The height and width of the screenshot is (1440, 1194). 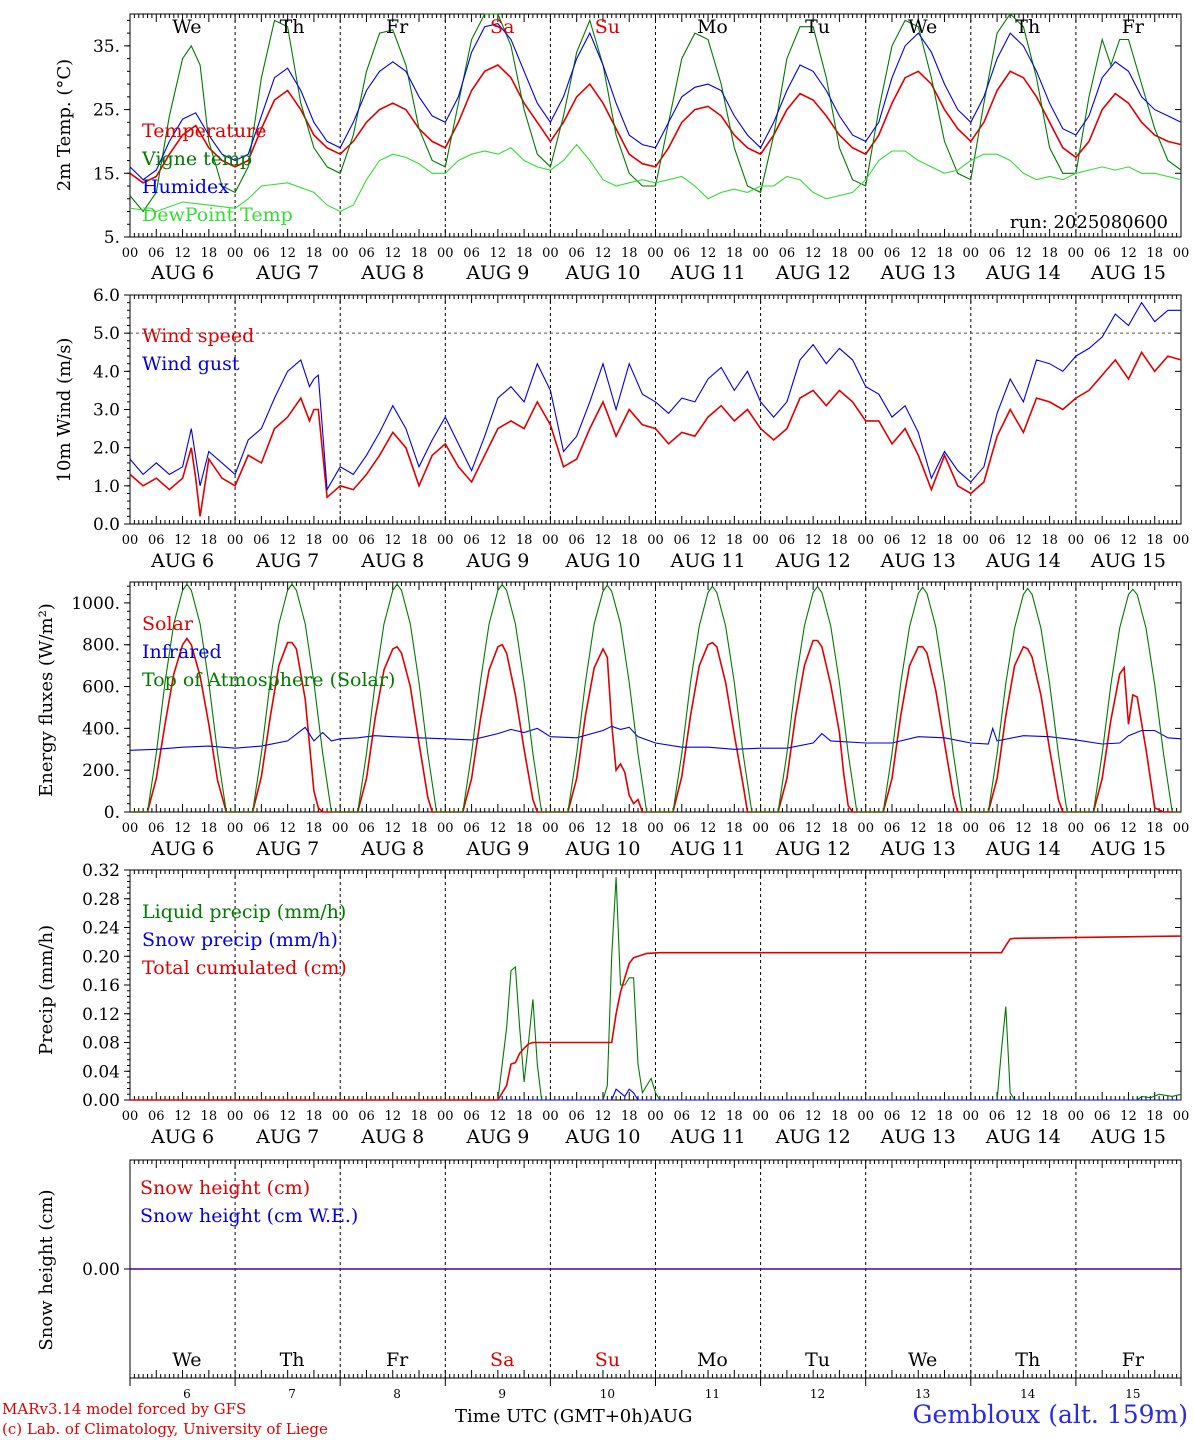 I want to click on y-tick-label: 2.0, so click(x=106, y=449).